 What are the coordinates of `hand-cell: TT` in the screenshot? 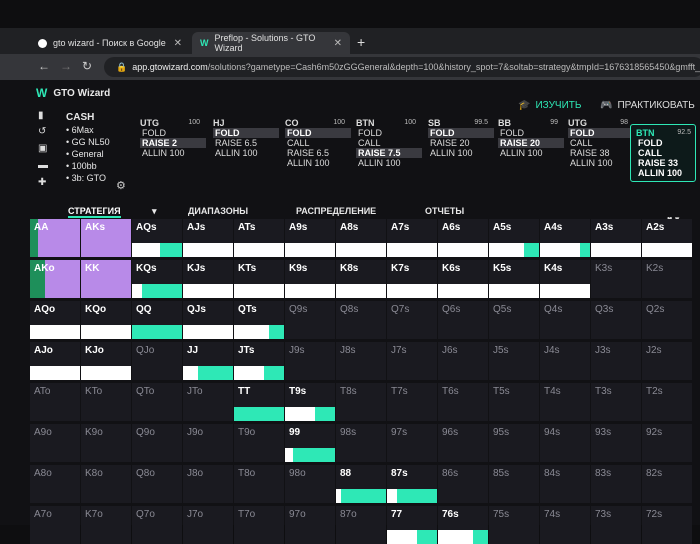 It's located at (259, 402).